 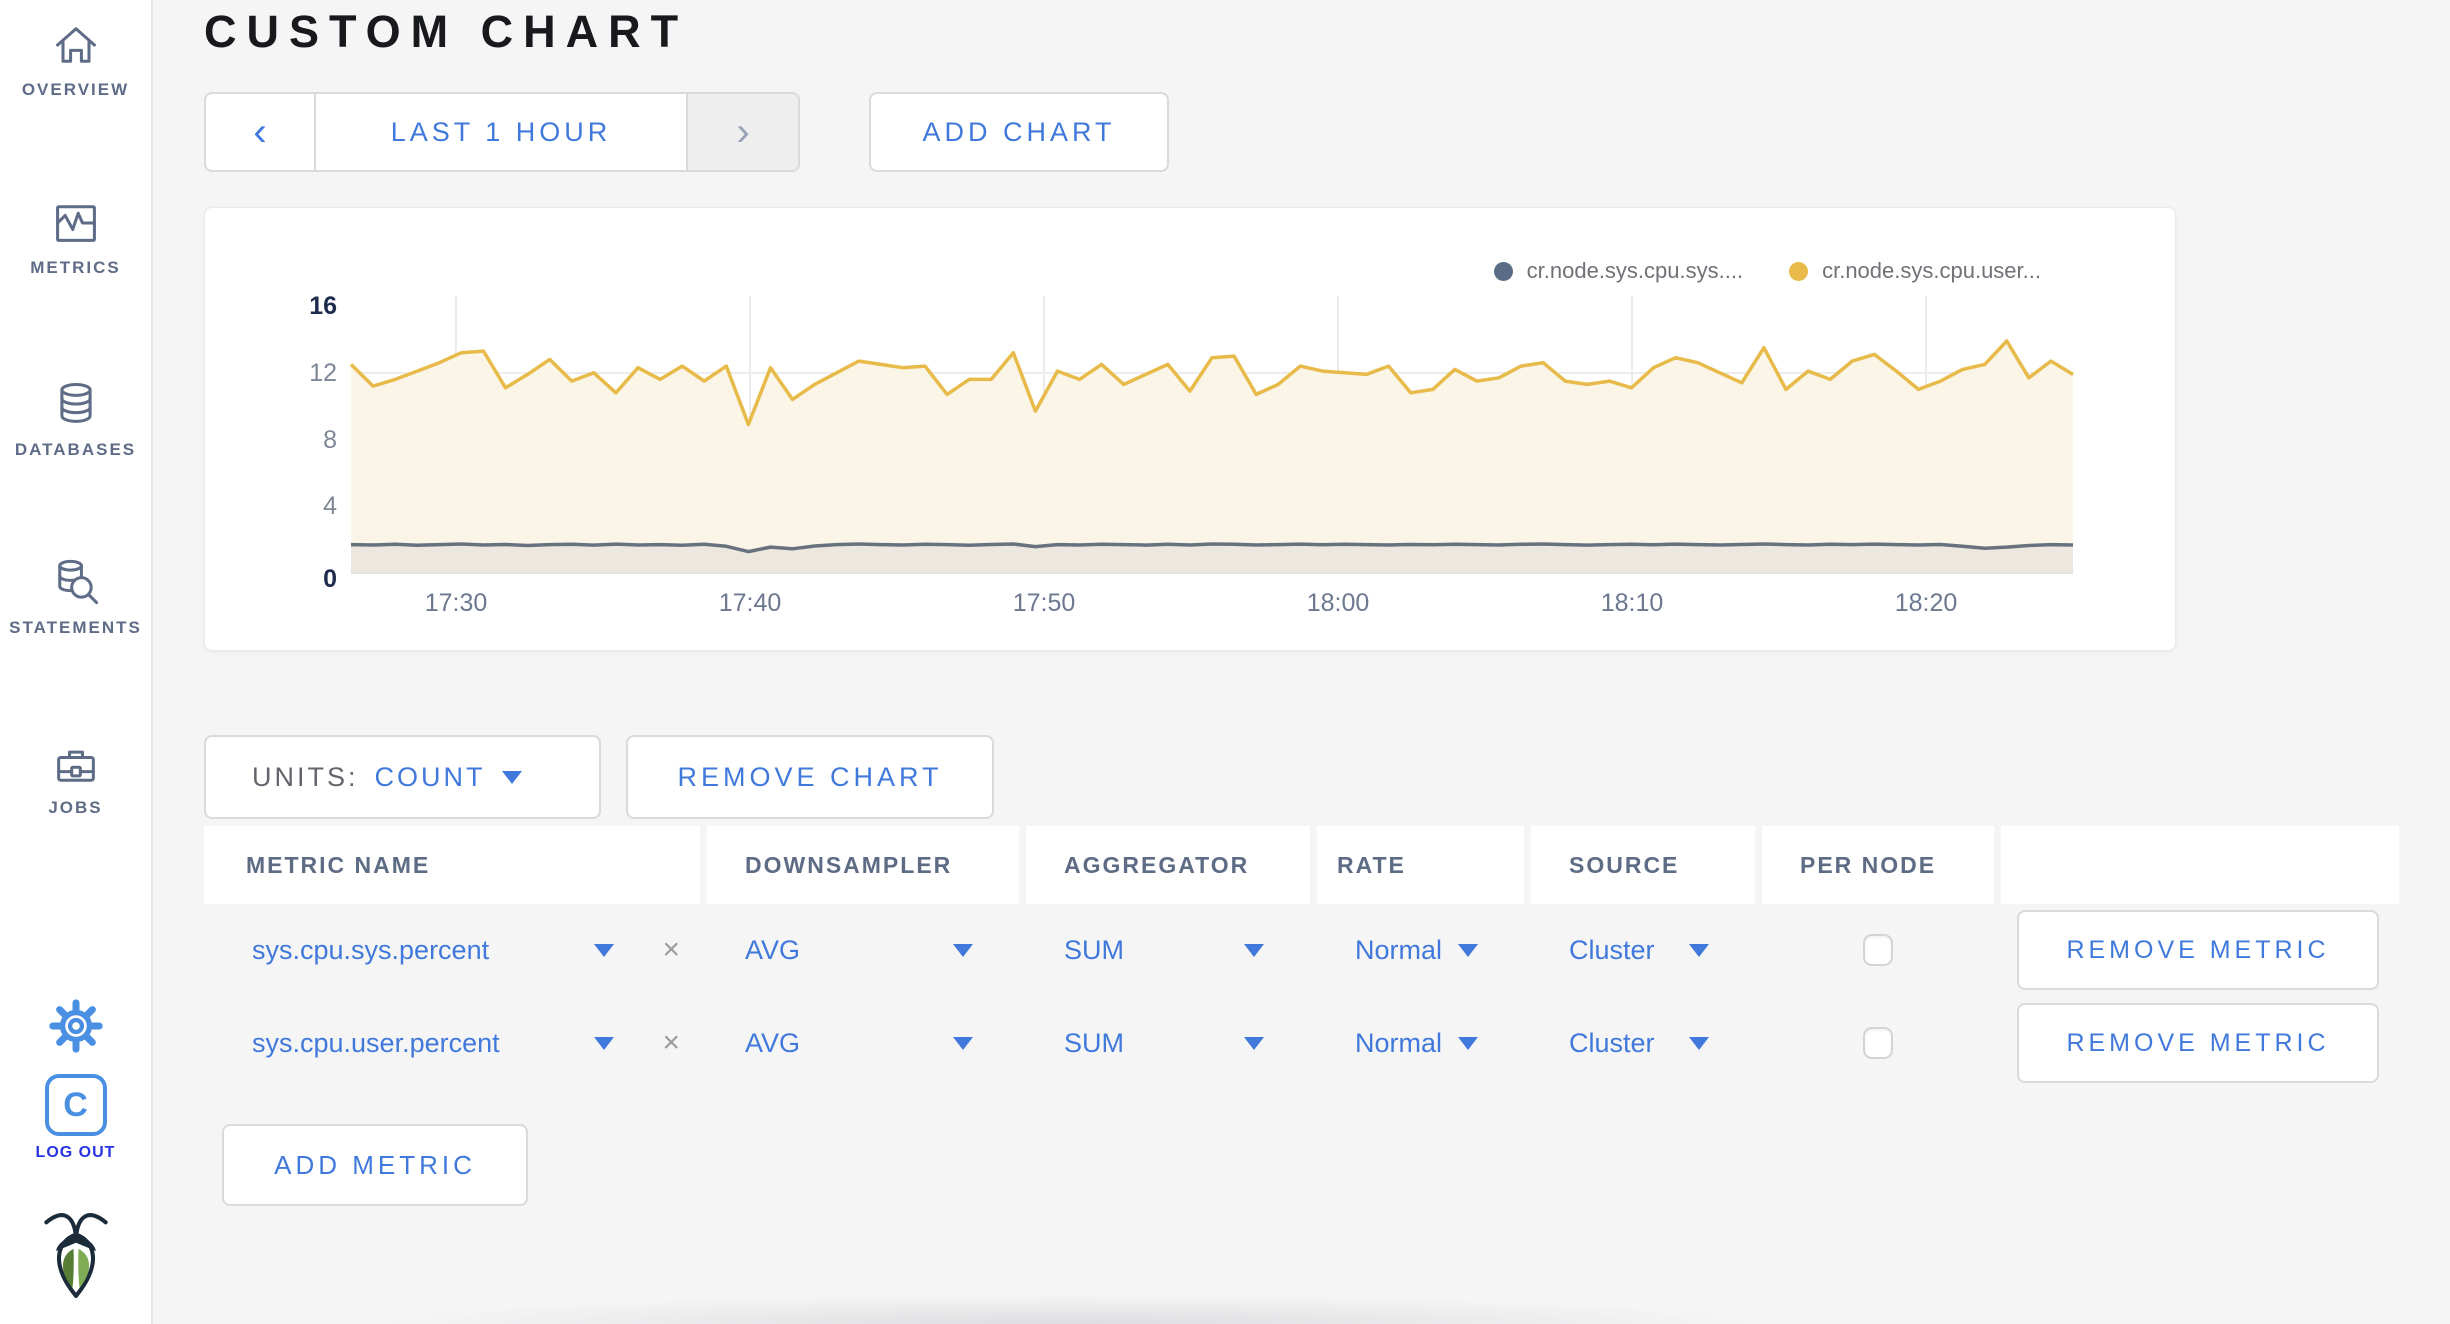 What do you see at coordinates (466, 949) in the screenshot?
I see `metric-name-dropdown: sys.cpu.sys.percent ×` at bounding box center [466, 949].